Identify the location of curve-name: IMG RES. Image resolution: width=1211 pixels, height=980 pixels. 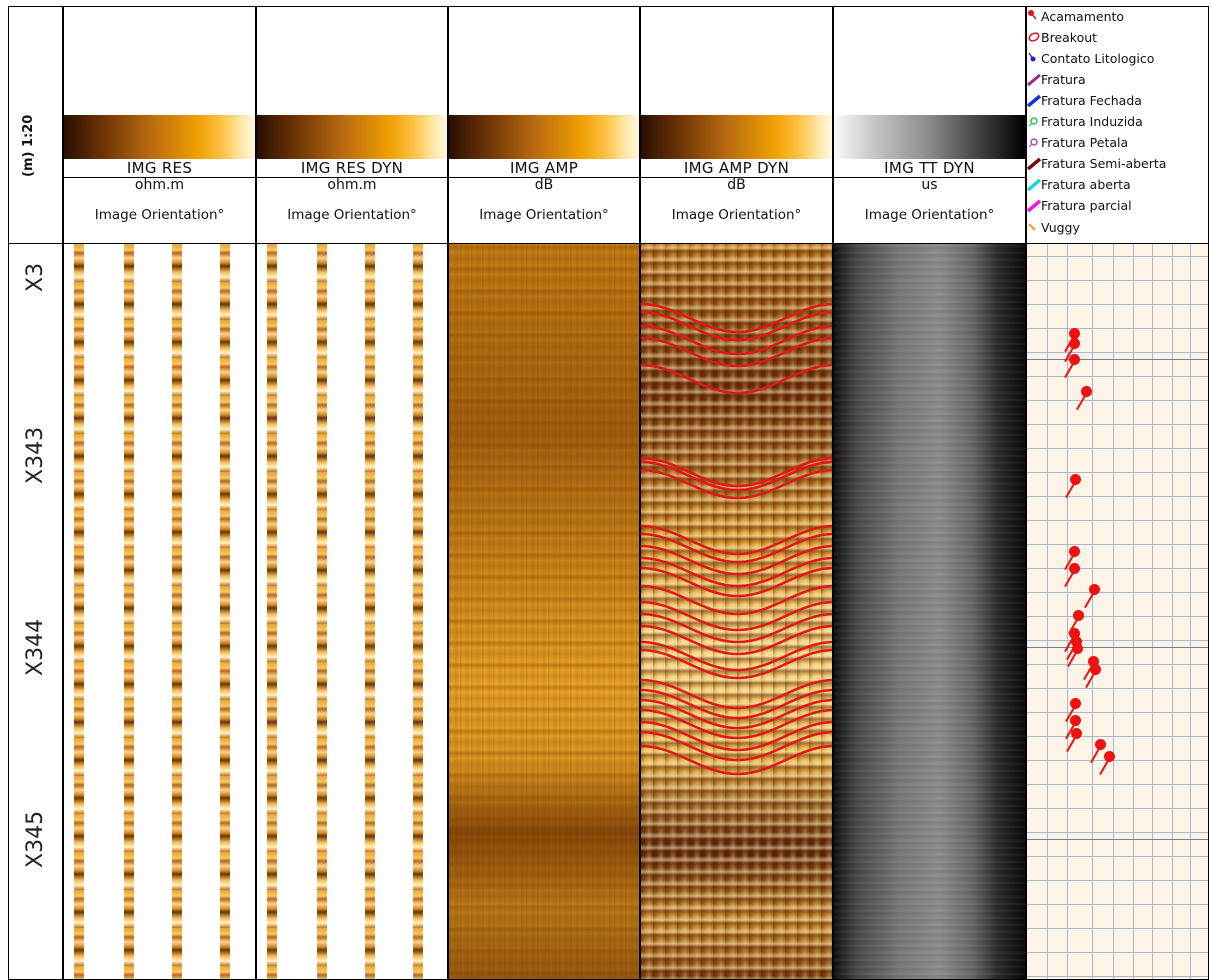
(159, 168).